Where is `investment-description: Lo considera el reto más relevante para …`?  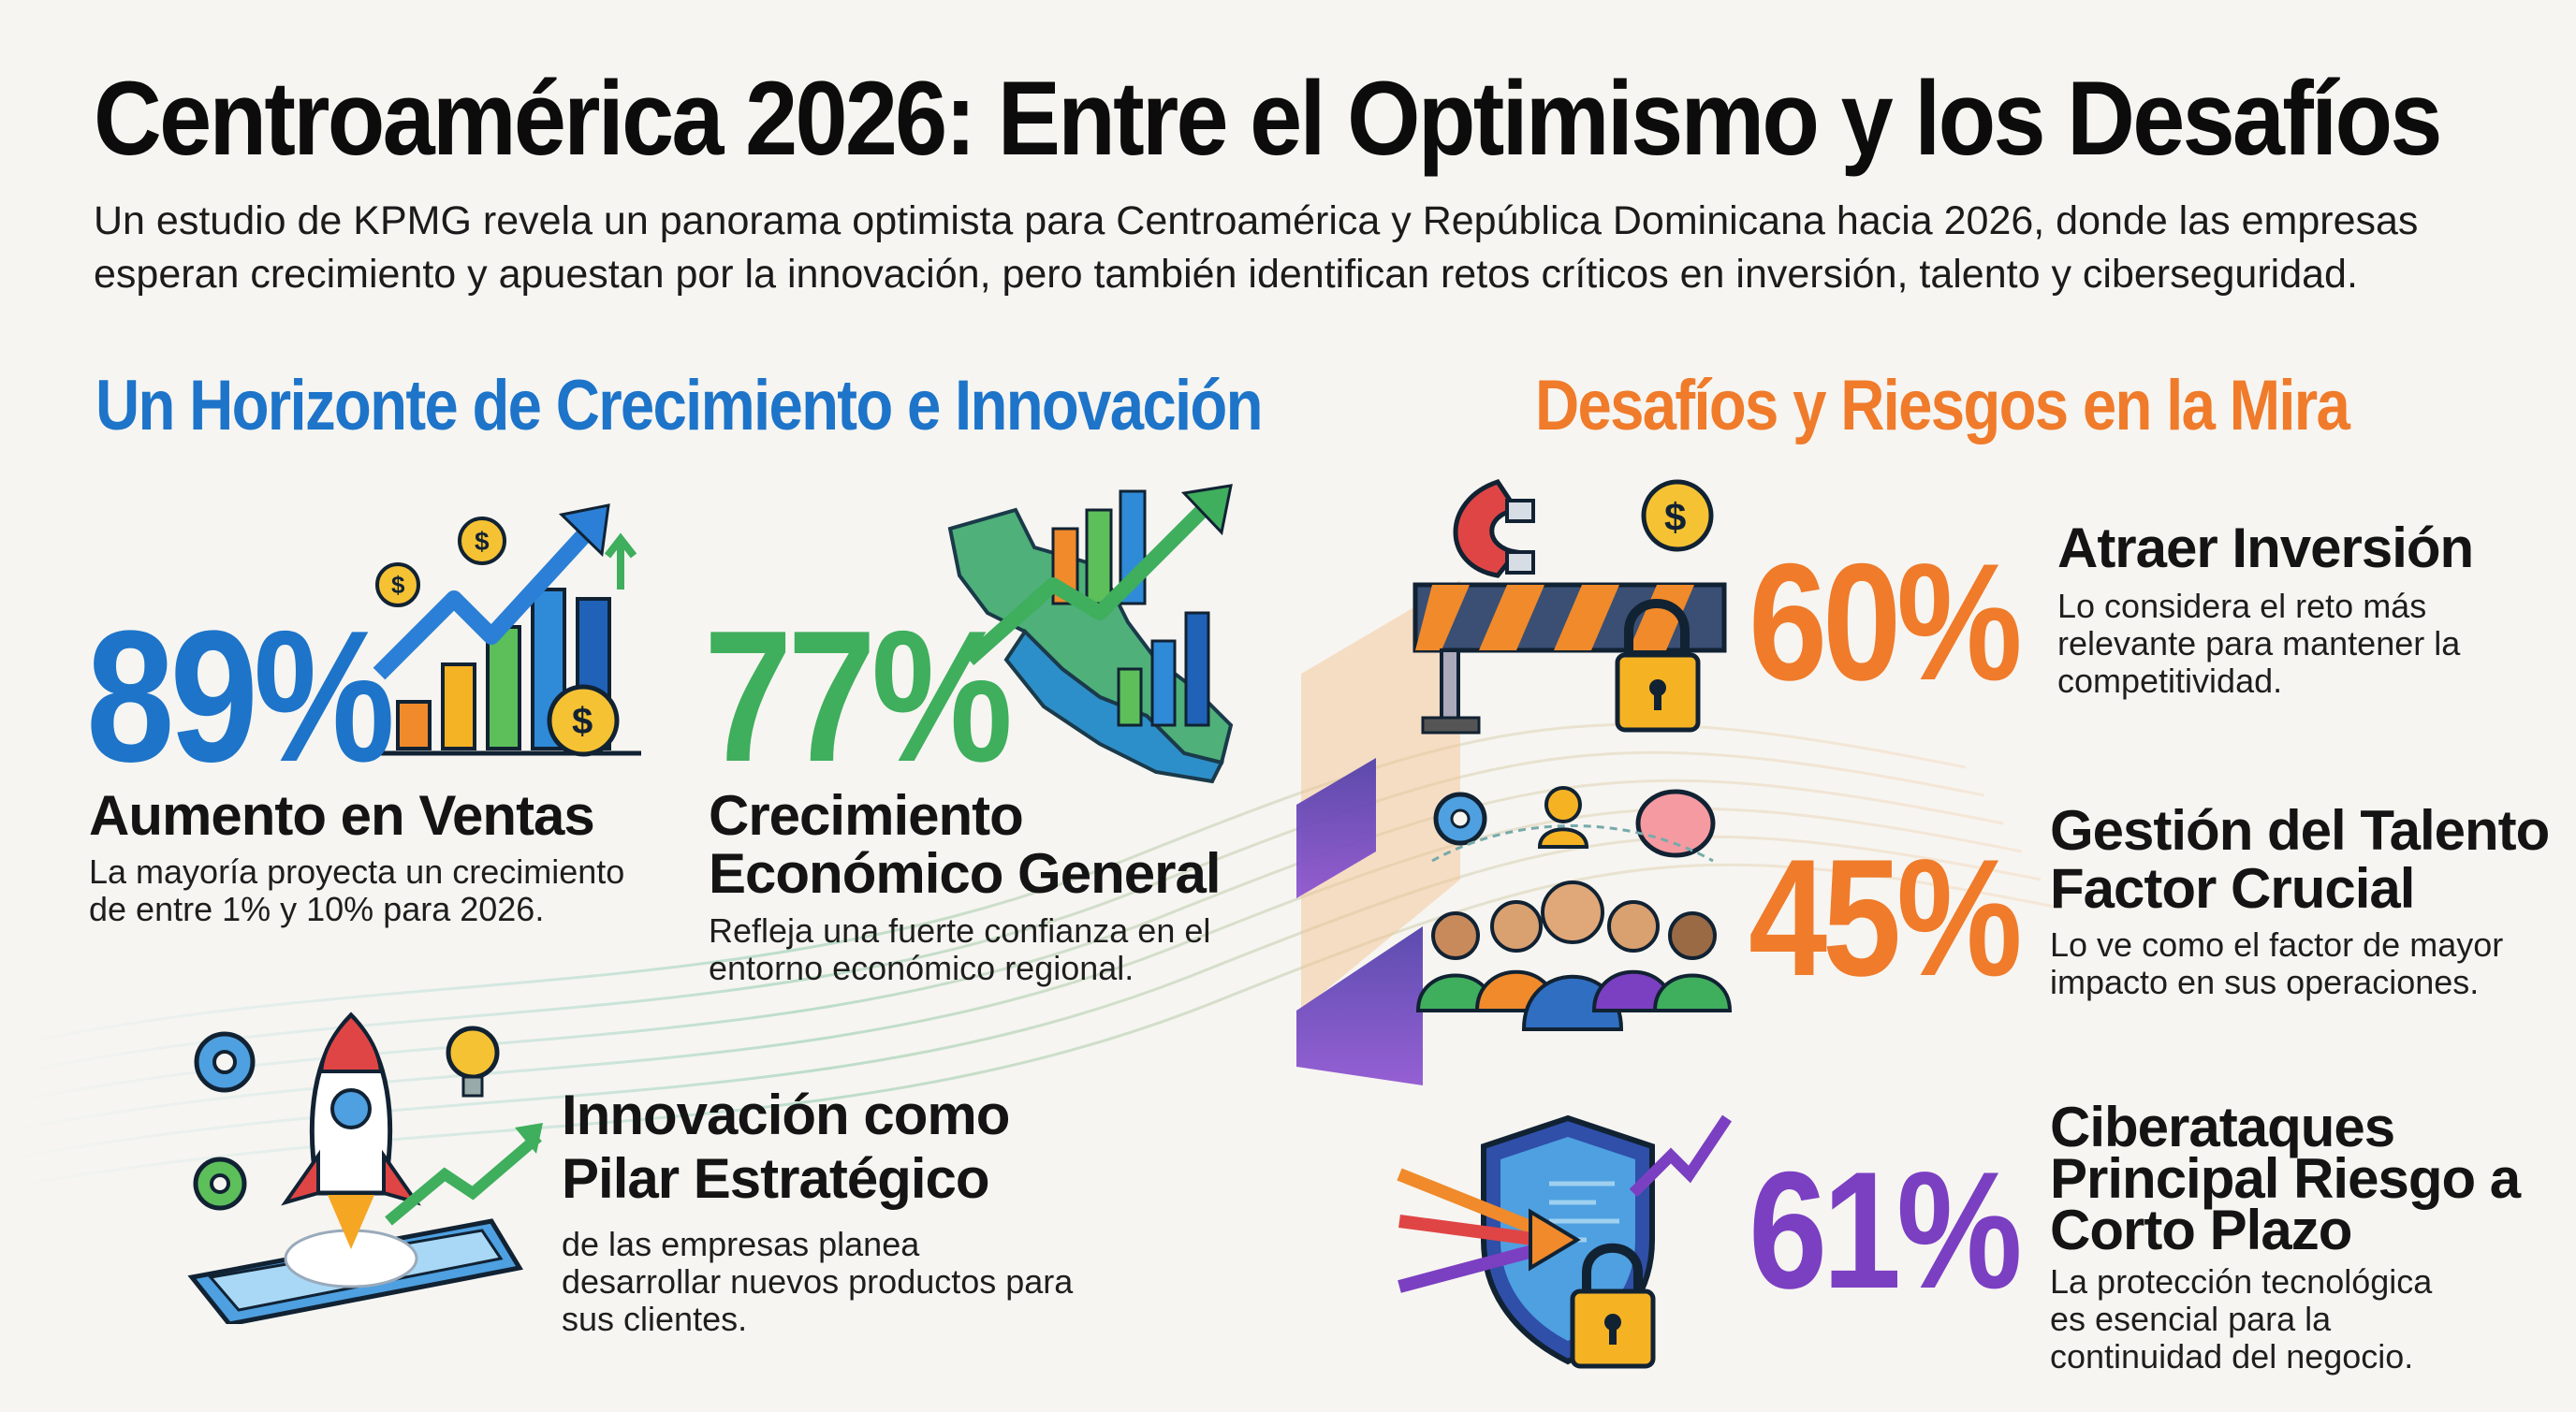 investment-description: Lo considera el reto más relevante para … is located at coordinates (2259, 643).